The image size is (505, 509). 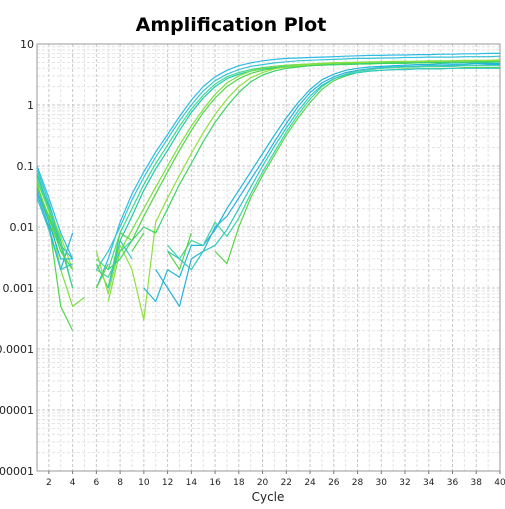 I want to click on y-tick-label: 0.0001, so click(x=17, y=349).